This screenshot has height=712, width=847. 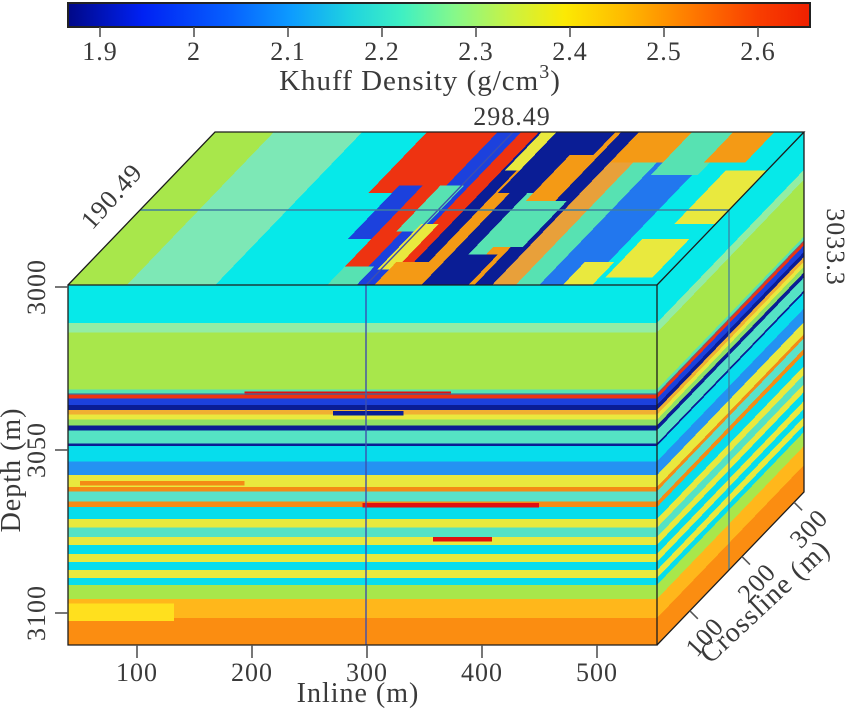 What do you see at coordinates (137, 672) in the screenshot?
I see `inline-tick-label: 100` at bounding box center [137, 672].